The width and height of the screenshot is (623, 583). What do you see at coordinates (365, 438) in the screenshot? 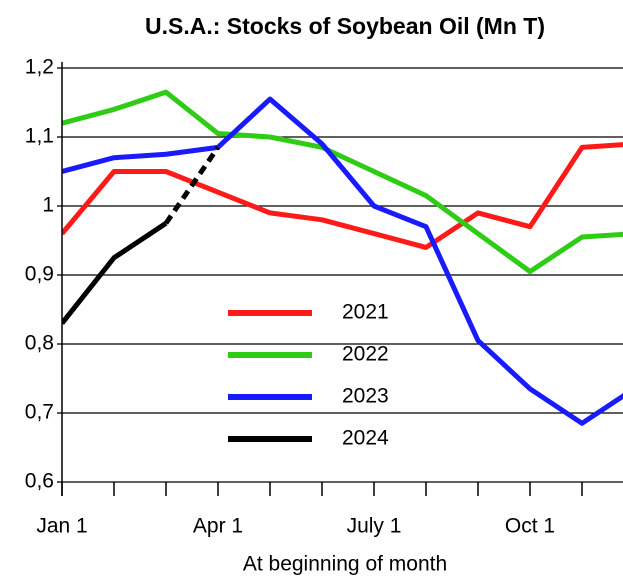
I see `legend-label: 2024` at bounding box center [365, 438].